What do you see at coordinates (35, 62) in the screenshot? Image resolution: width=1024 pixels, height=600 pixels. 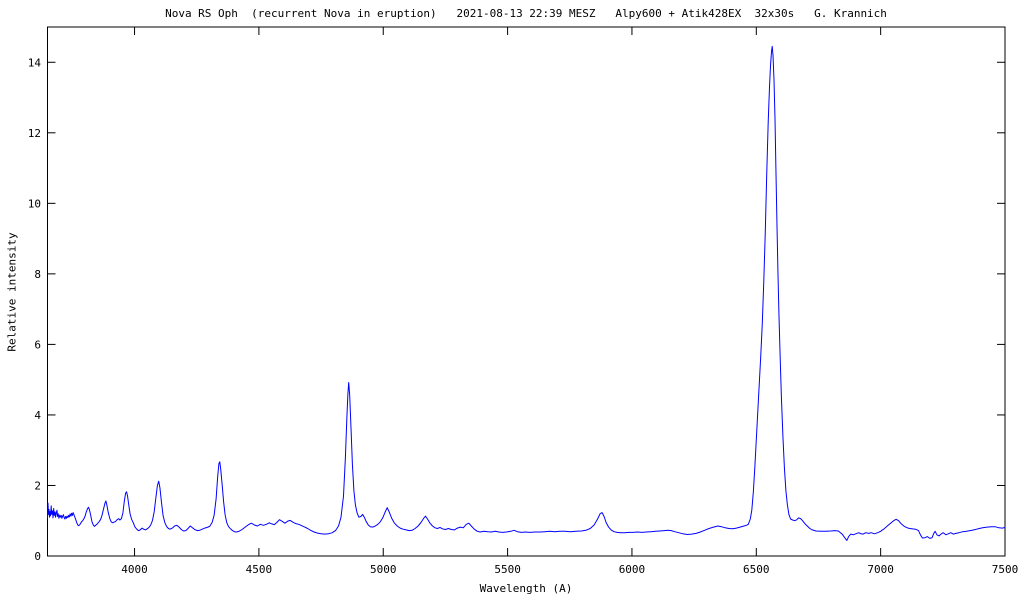 I see `y-tick-label: 14` at bounding box center [35, 62].